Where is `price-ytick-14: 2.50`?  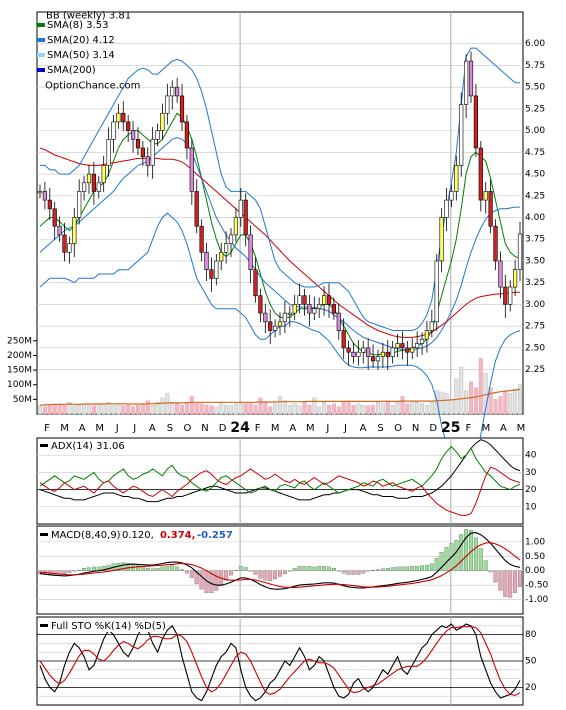 price-ytick-14: 2.50 is located at coordinates (535, 348).